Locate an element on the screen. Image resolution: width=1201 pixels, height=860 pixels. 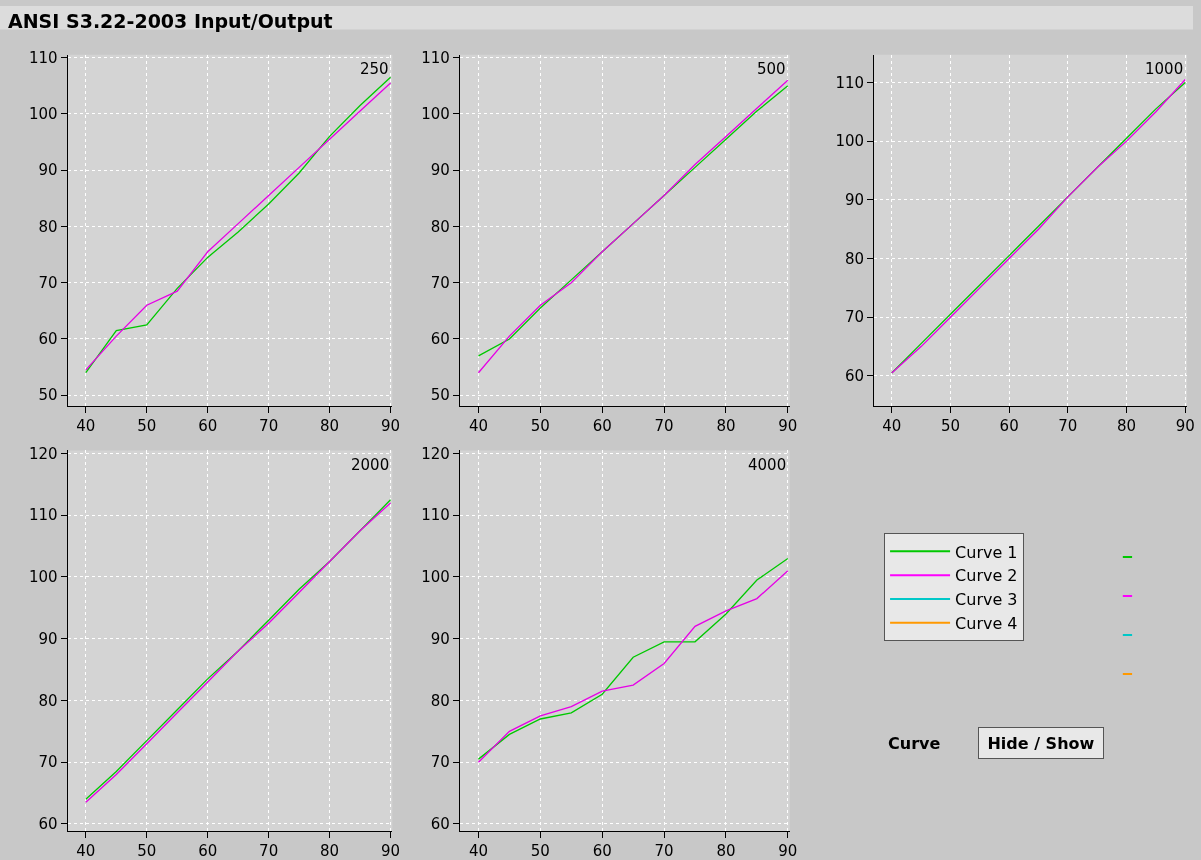
text: Hide / Show is located at coordinates (1041, 743).